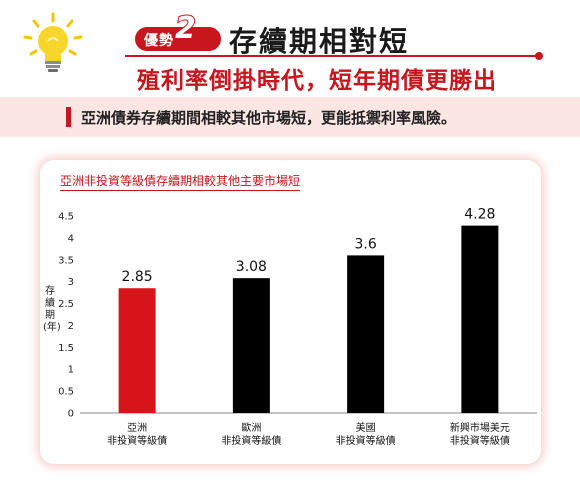 This screenshot has height=500, width=580. Describe the element at coordinates (52, 309) in the screenshot. I see `y-axis-label: 存續期(年)` at that location.